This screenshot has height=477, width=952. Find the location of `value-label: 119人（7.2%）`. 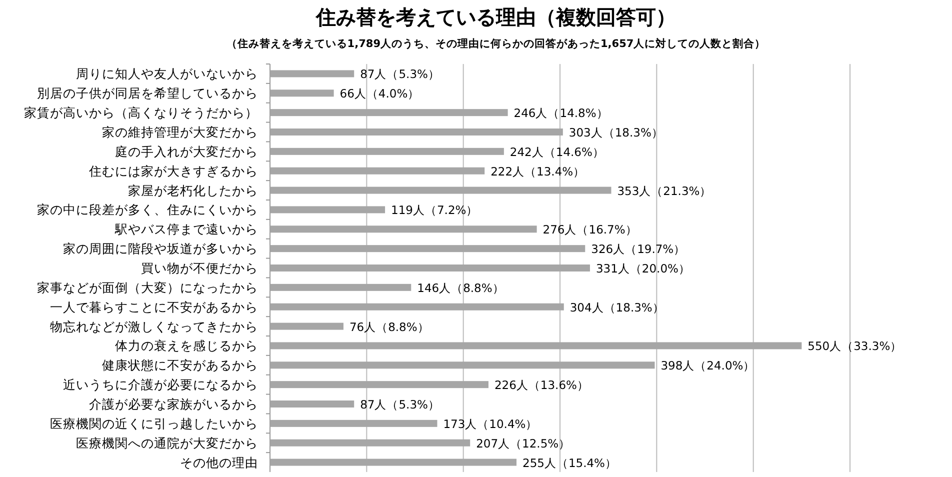

value-label: 119人（7.2%） is located at coordinates (434, 210).